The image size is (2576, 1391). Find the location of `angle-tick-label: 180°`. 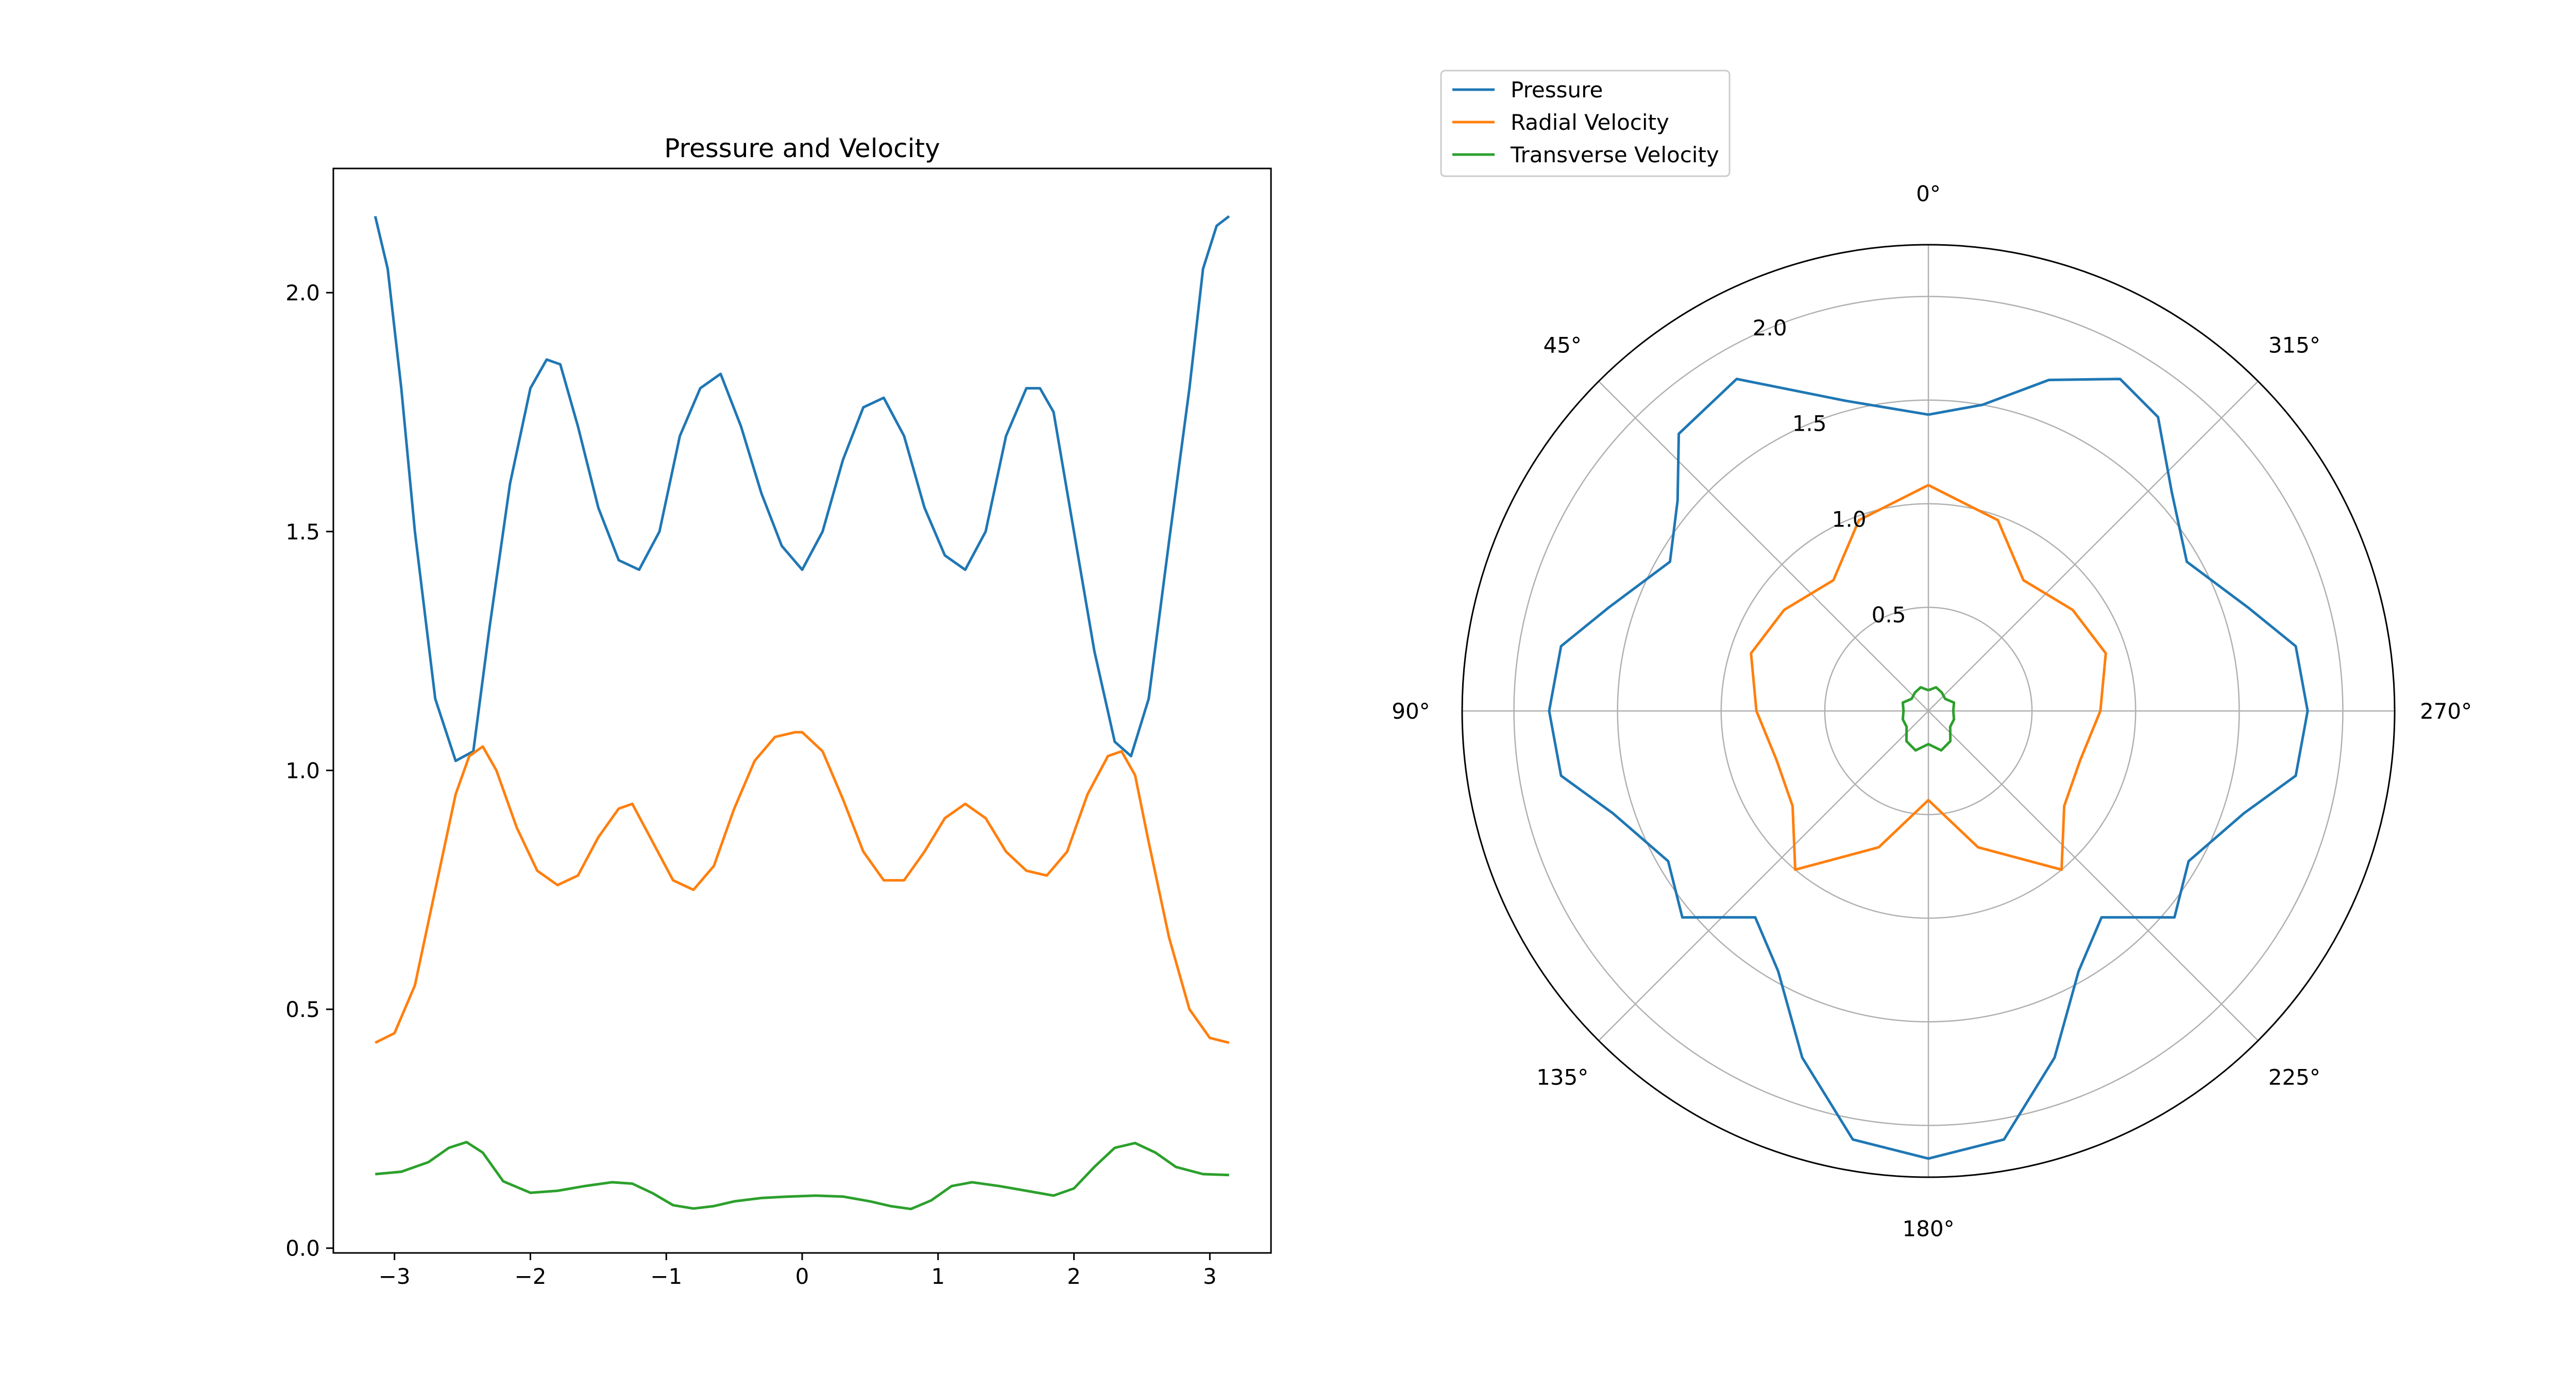

angle-tick-label: 180° is located at coordinates (1928, 1229).